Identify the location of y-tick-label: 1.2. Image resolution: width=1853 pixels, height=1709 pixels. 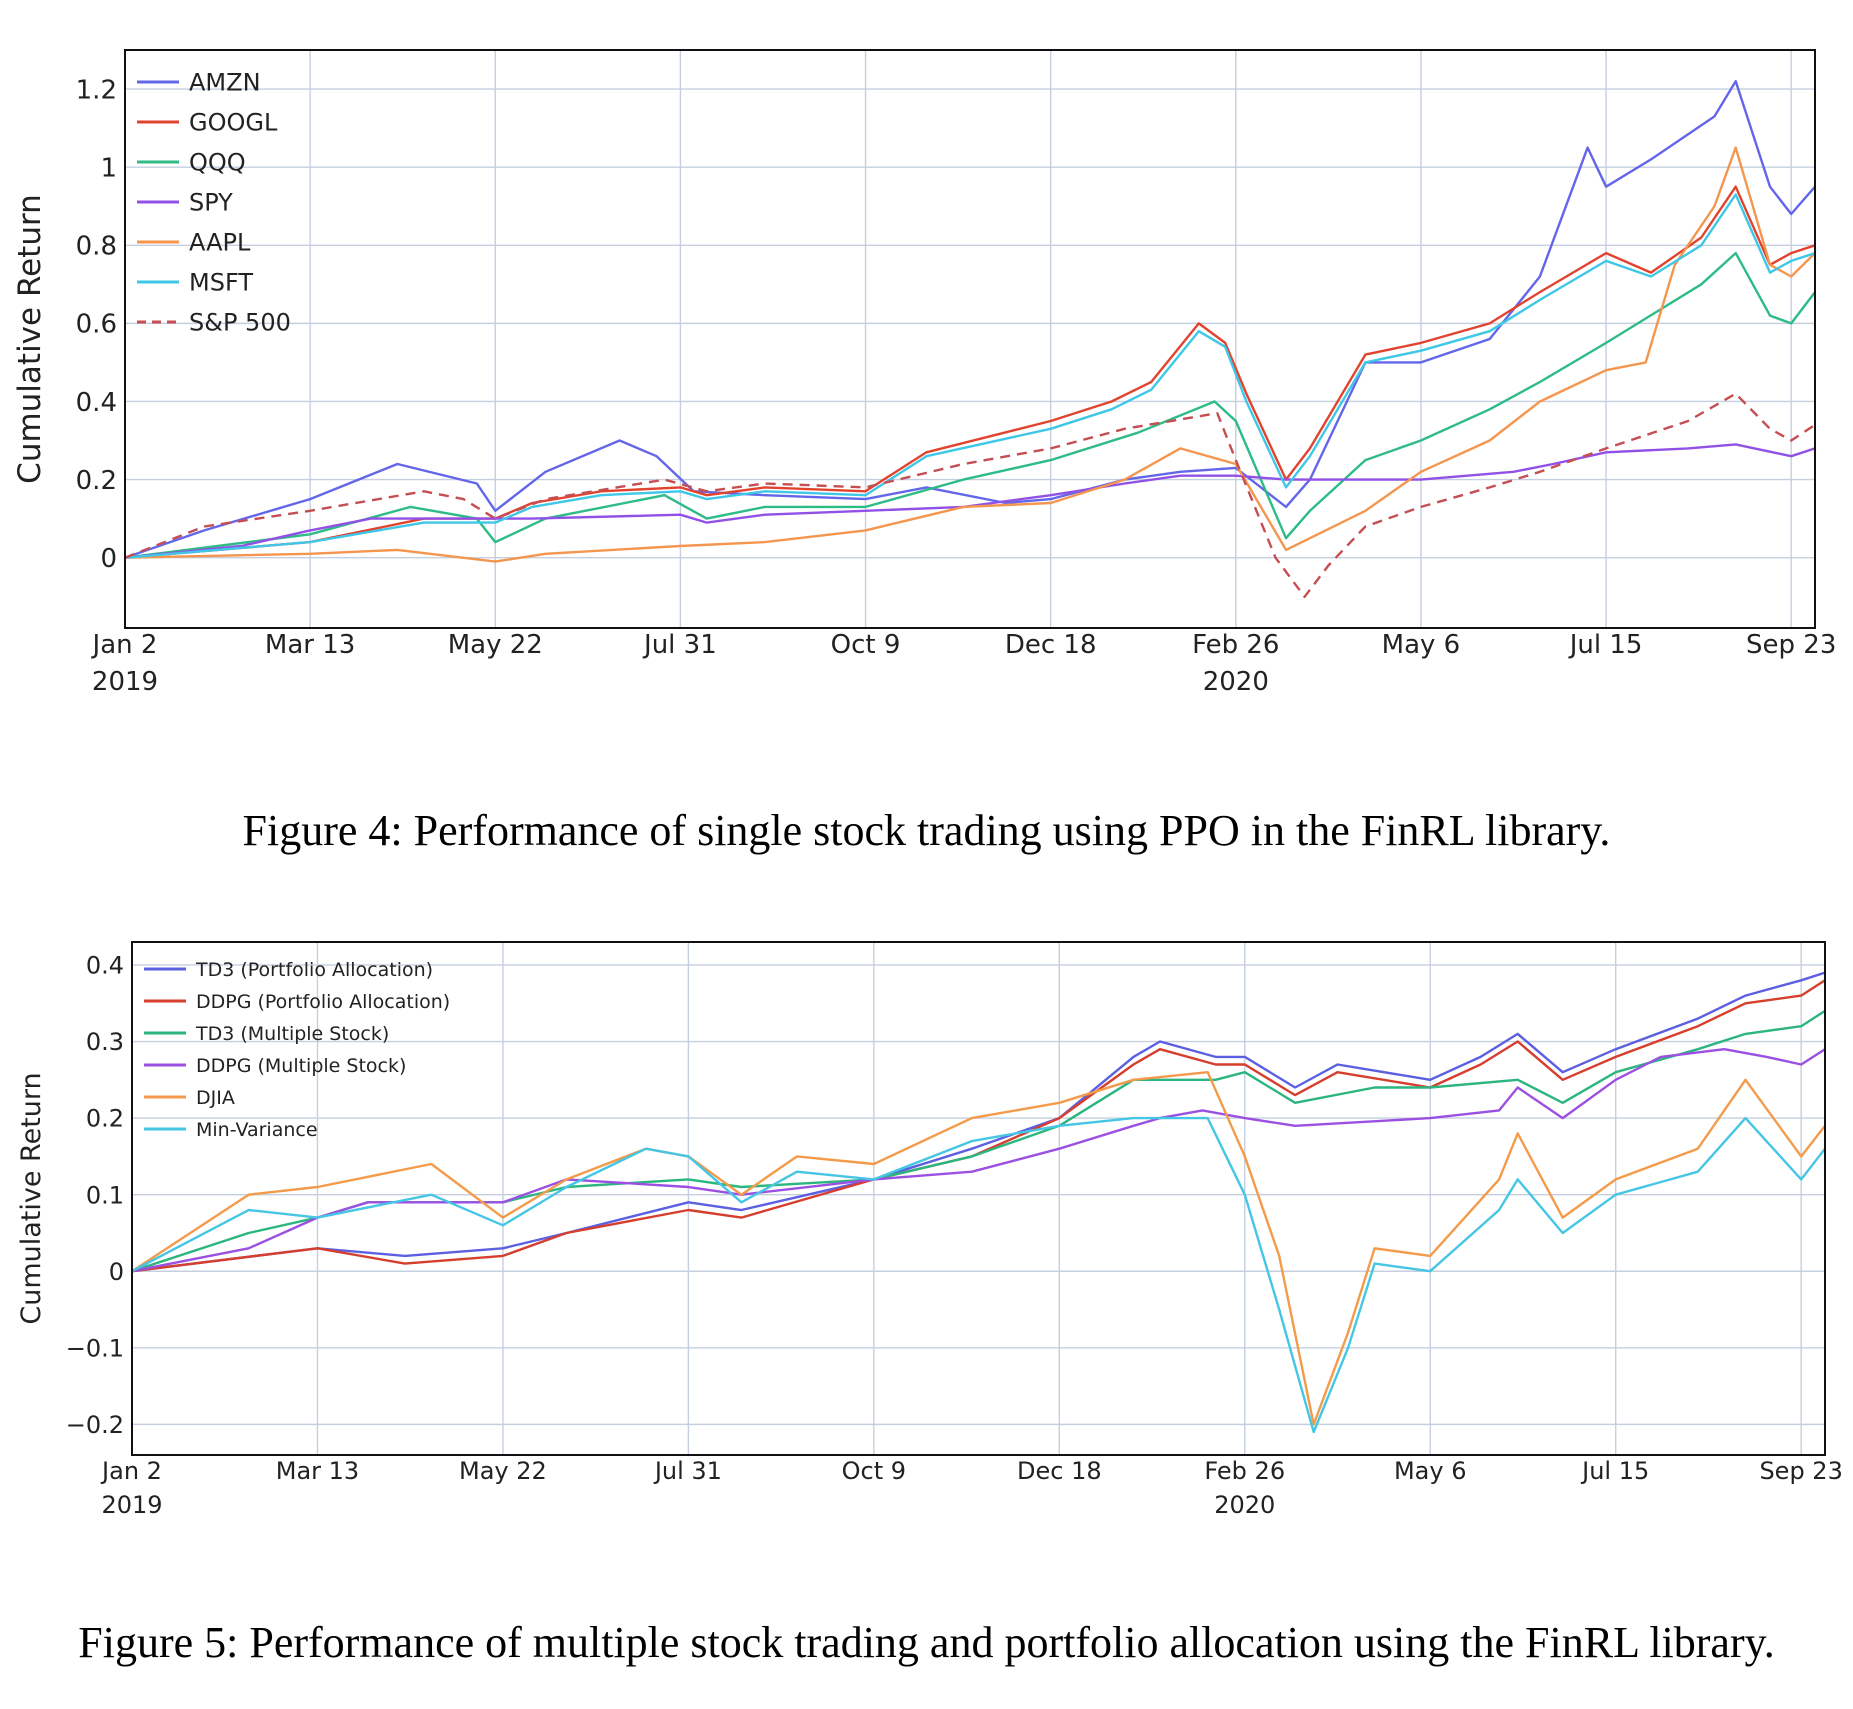
(96, 90).